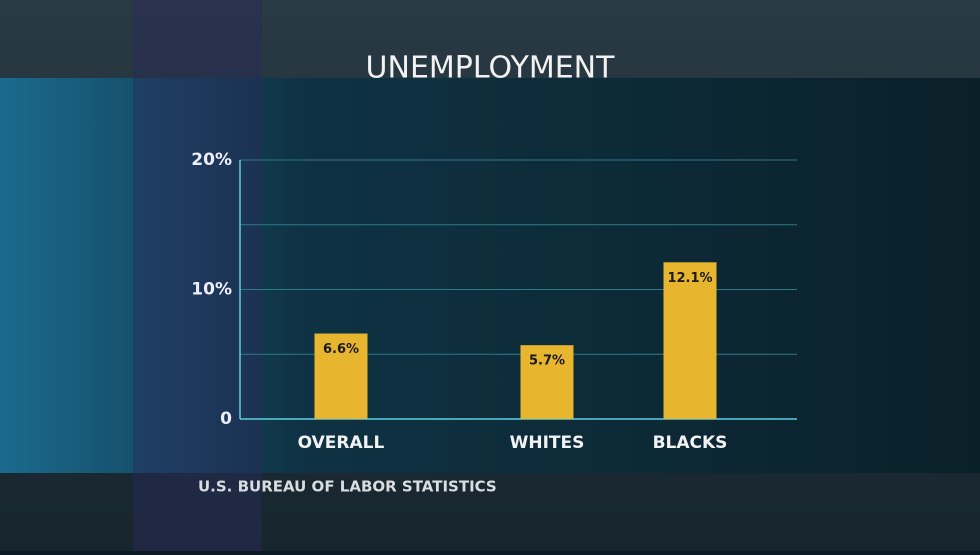  What do you see at coordinates (491, 68) in the screenshot?
I see `chart-title: UNEMPLOYMENT` at bounding box center [491, 68].